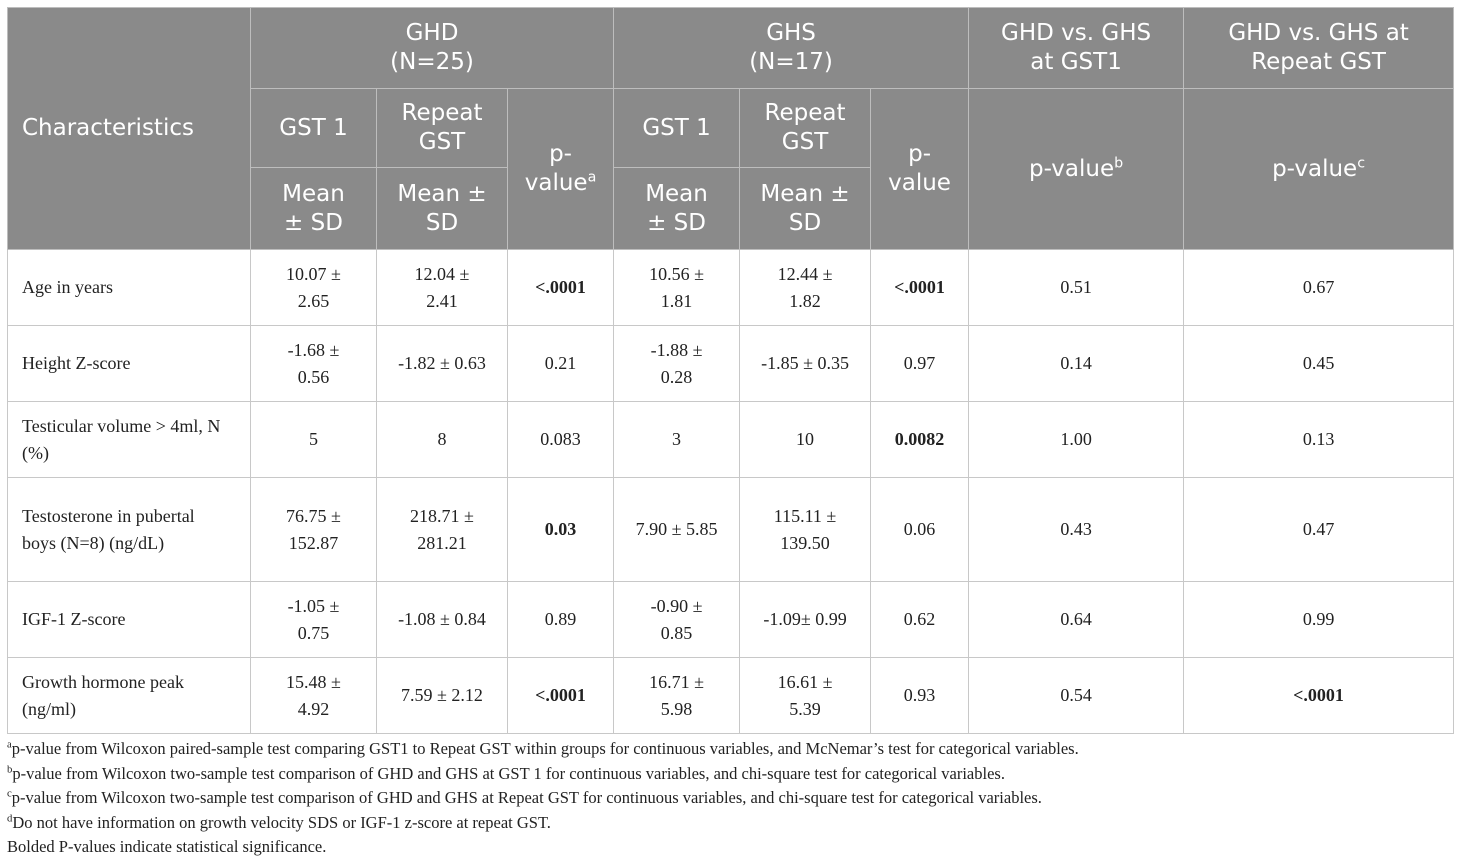 The image size is (1460, 868). What do you see at coordinates (1076, 48) in the screenshot?
I see `header-cmp-gst1: GHD vs. GHS at GST1` at bounding box center [1076, 48].